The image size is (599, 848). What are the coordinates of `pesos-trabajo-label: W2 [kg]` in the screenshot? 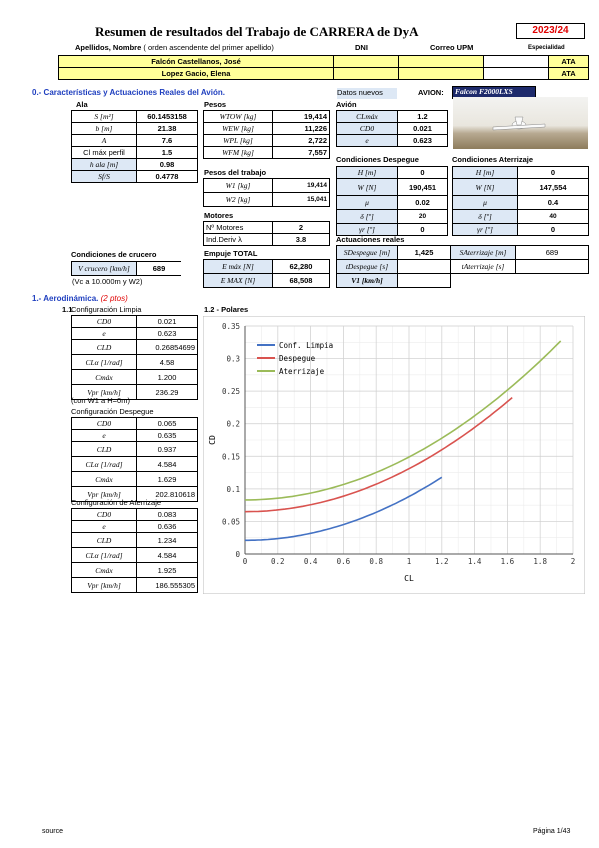 It's located at (238, 199).